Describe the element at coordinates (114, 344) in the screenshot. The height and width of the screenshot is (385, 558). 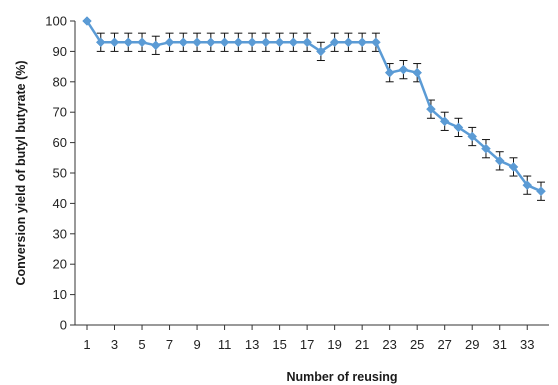
I see `x-tick-label: 3` at that location.